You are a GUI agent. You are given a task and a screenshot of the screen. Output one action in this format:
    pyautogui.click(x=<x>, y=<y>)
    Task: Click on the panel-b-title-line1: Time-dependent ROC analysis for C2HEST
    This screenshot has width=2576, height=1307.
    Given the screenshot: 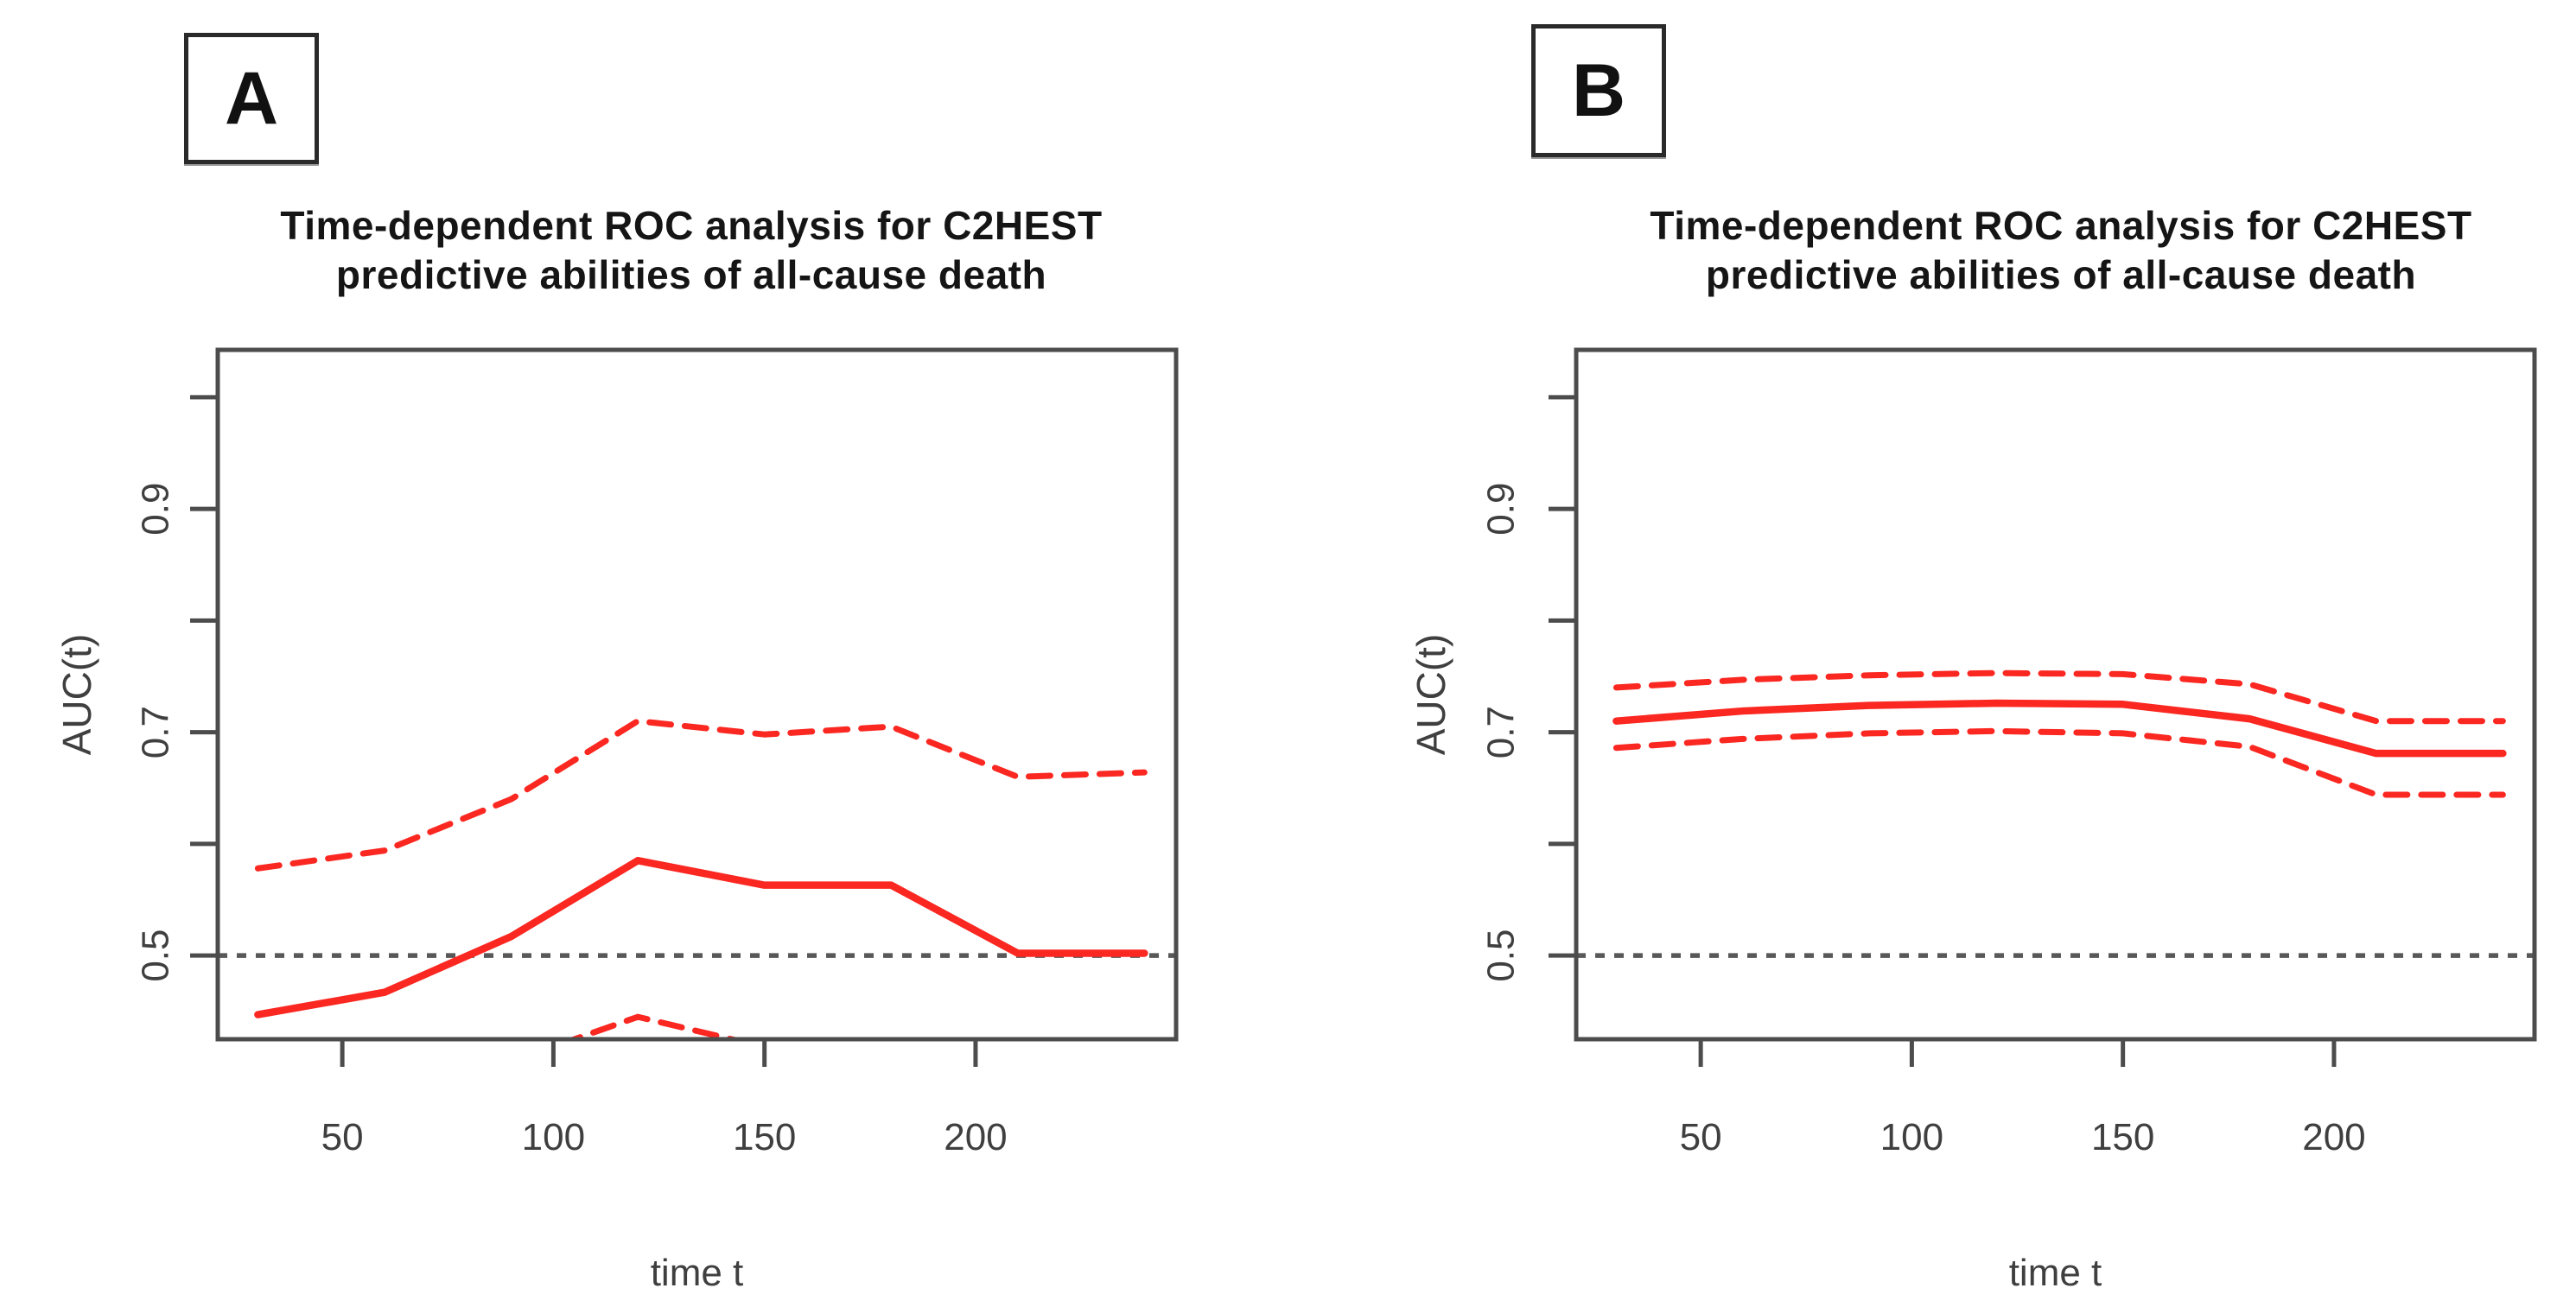 What is the action you would take?
    pyautogui.click(x=2061, y=225)
    